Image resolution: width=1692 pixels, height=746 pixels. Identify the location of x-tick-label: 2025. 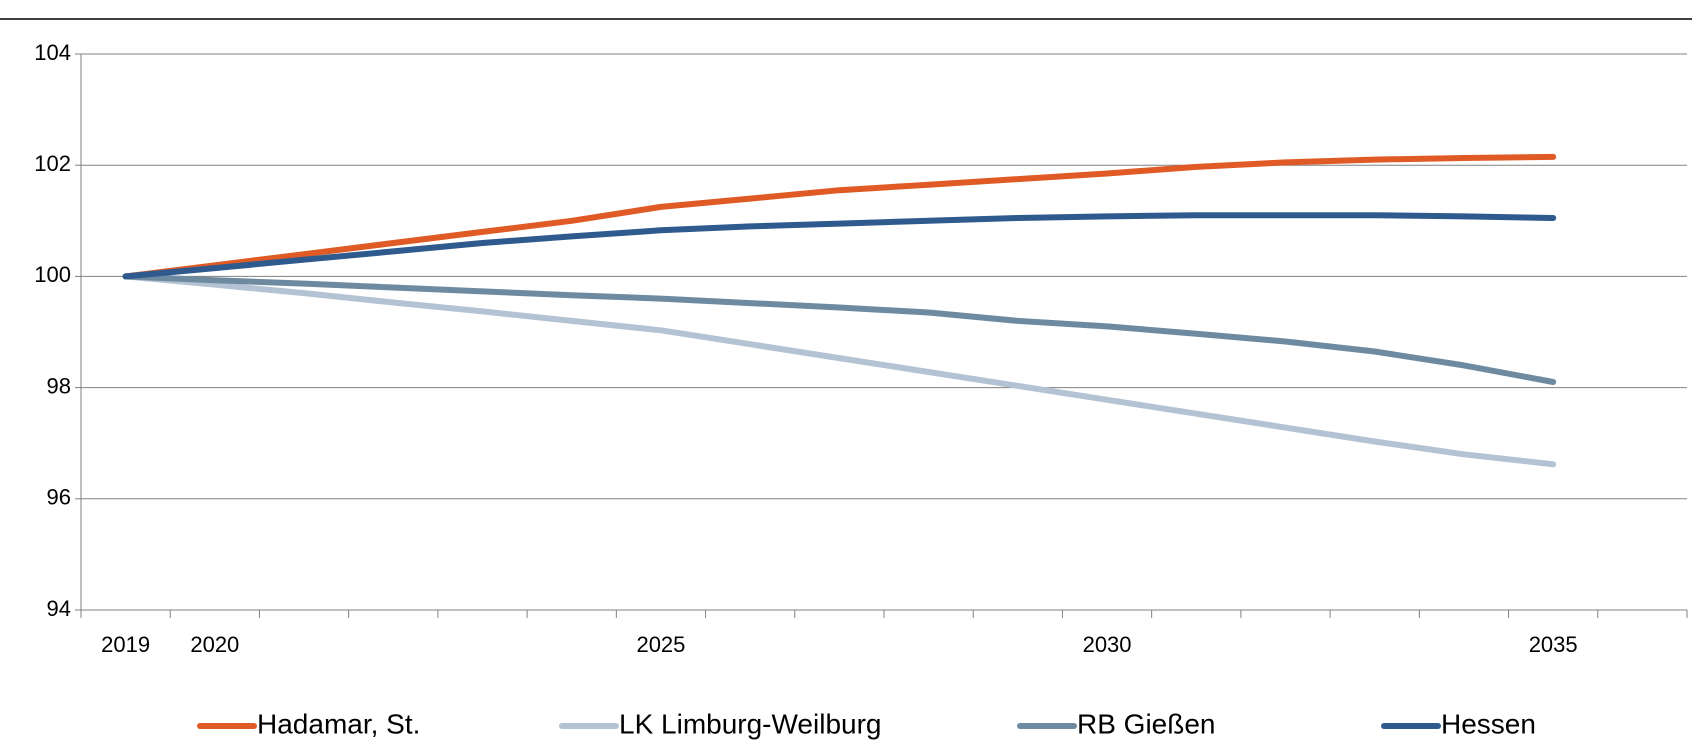
(660, 644).